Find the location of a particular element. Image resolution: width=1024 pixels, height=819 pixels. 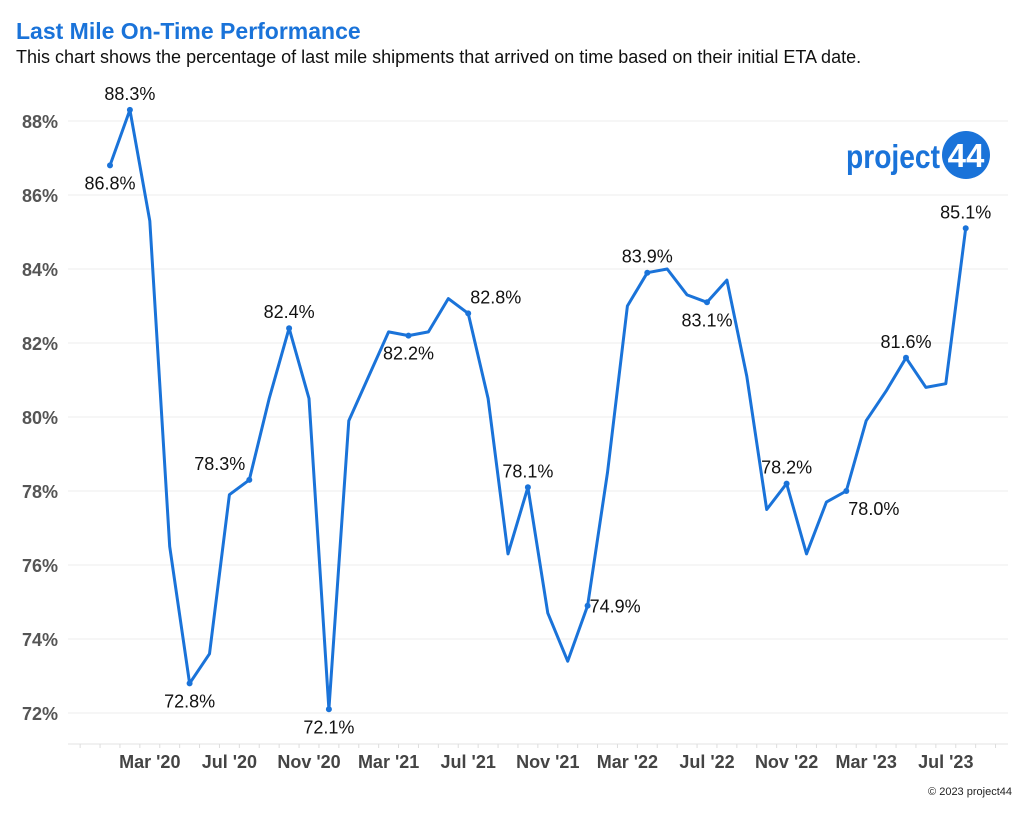

data-label: 78.2% is located at coordinates (786, 468).